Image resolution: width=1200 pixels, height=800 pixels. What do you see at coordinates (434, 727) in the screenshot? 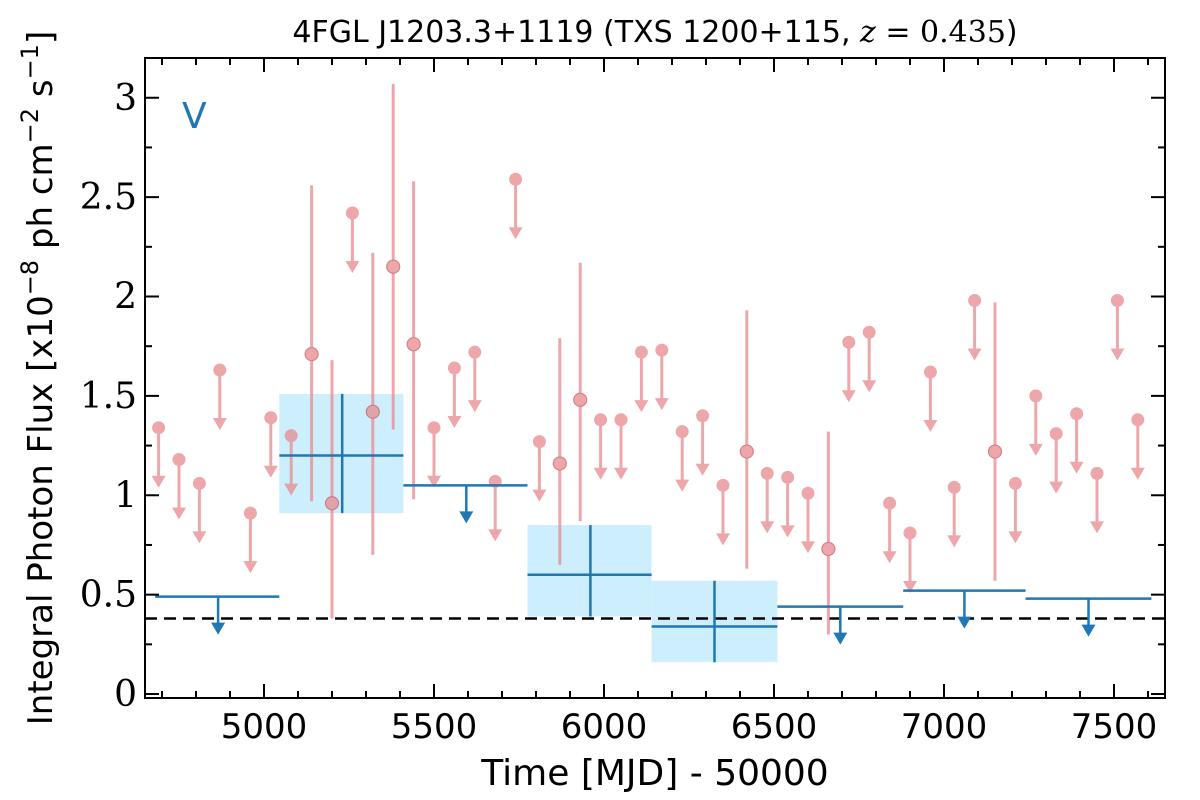
I see `x-tick-label: 5500` at bounding box center [434, 727].